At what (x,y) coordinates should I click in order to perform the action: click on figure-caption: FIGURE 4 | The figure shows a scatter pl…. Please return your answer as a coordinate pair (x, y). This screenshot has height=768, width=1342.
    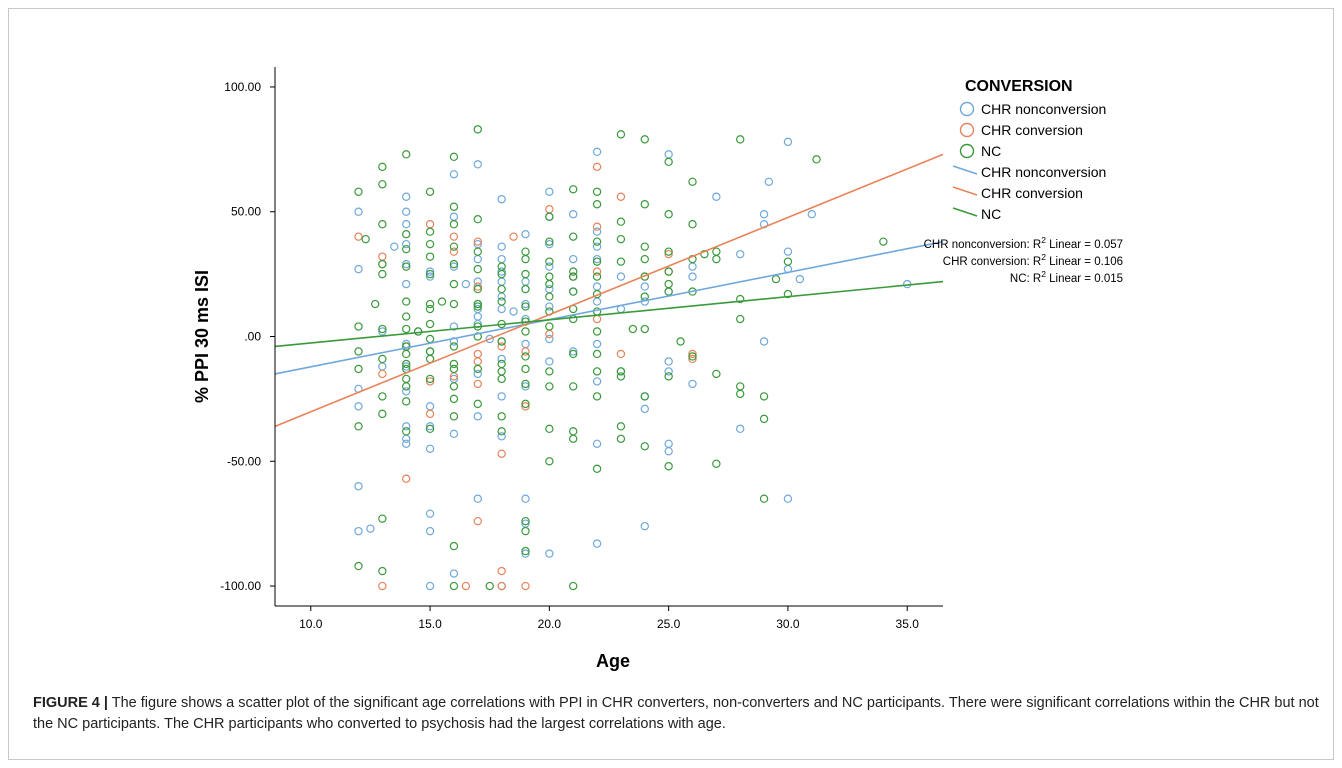
    Looking at the image, I should click on (678, 714).